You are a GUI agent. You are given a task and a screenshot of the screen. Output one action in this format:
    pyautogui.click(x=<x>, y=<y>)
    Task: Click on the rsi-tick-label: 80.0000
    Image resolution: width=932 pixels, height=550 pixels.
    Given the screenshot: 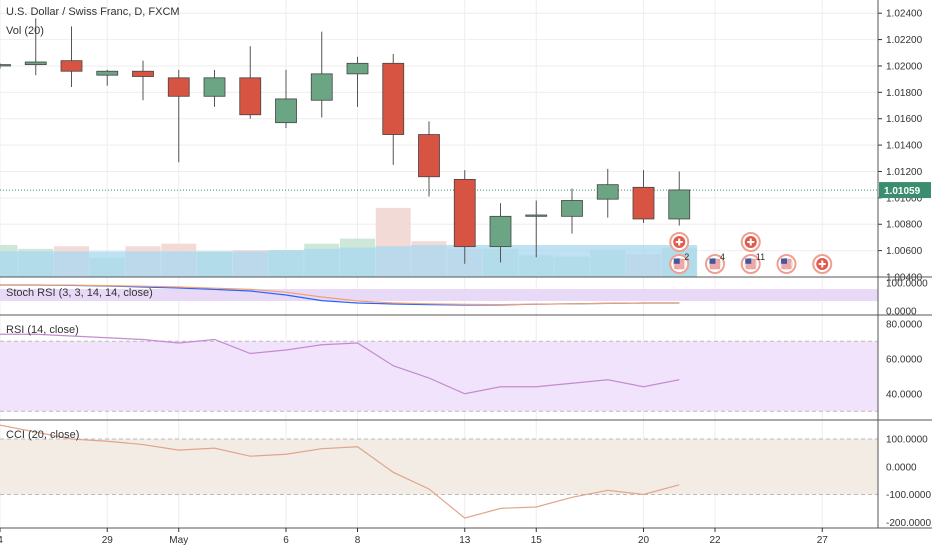 What is the action you would take?
    pyautogui.click(x=904, y=324)
    